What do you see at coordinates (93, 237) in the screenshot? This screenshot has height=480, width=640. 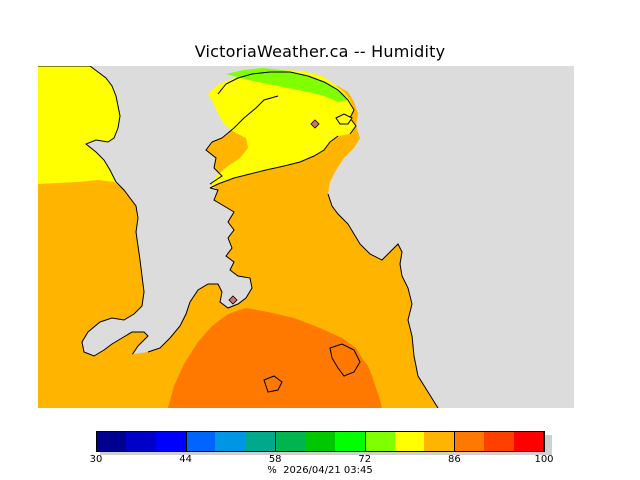 I see `vancouver-island` at bounding box center [93, 237].